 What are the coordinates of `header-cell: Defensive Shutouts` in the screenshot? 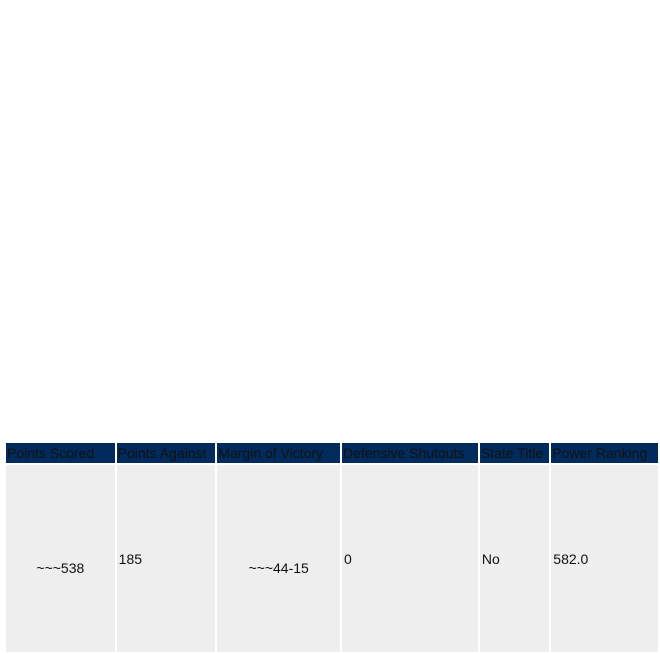 It's located at (410, 453).